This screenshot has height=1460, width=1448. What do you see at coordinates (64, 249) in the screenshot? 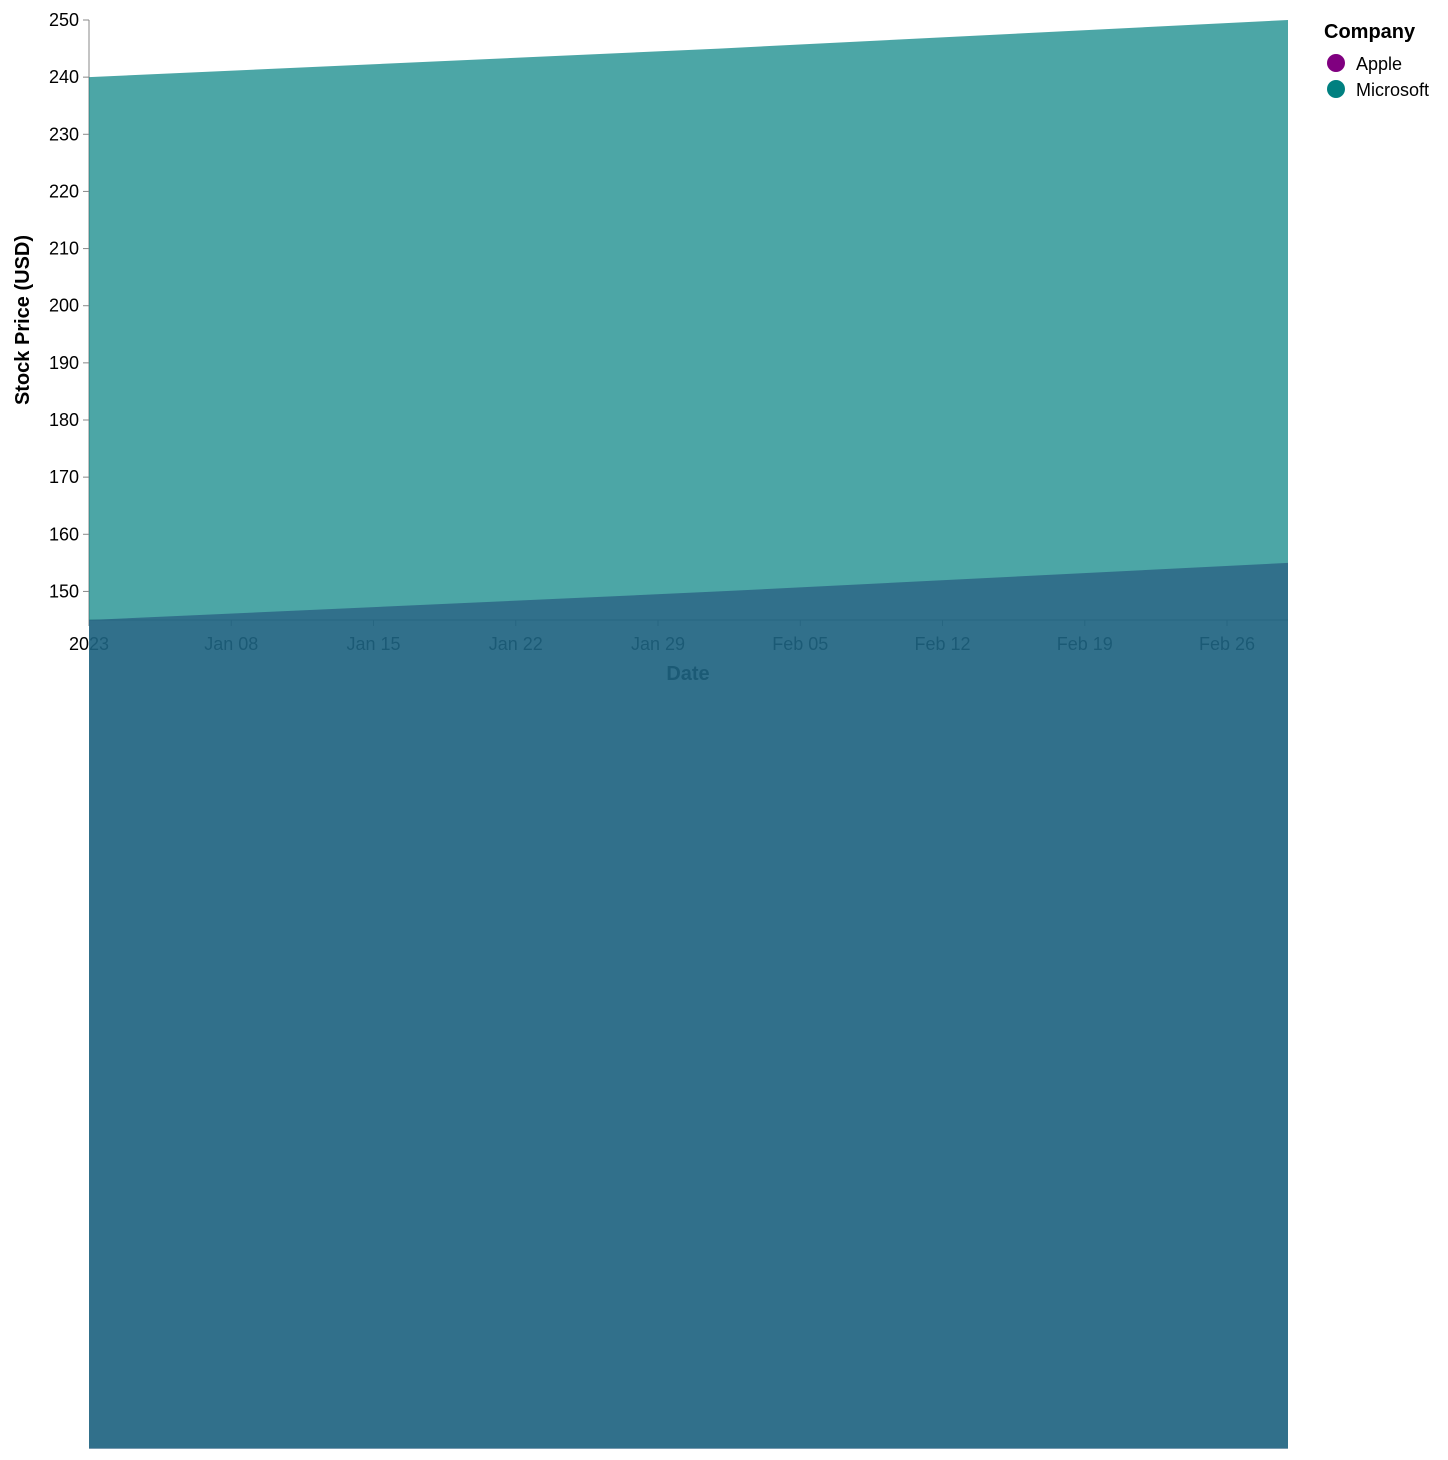
I see `y-tick-label: 210` at bounding box center [64, 249].